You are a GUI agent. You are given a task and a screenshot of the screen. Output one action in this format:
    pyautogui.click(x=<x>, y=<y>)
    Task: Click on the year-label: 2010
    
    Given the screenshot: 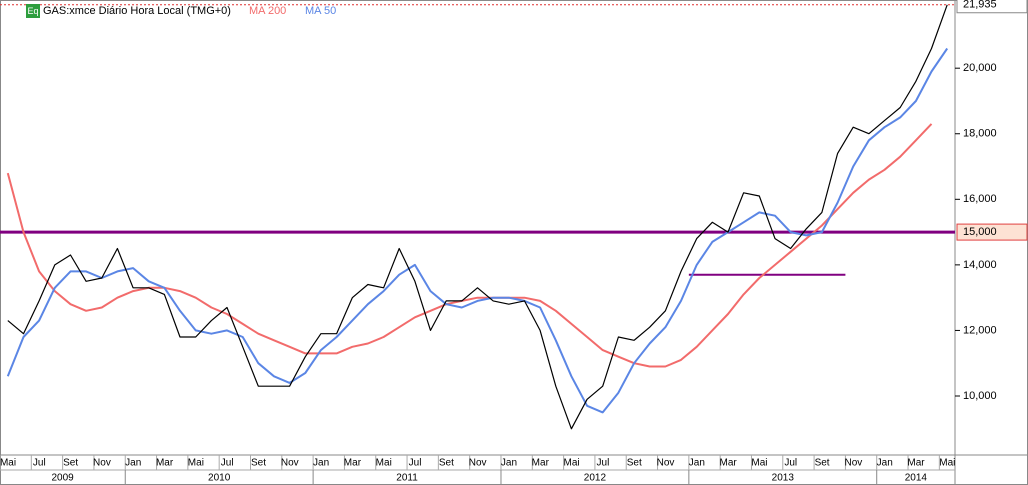 What is the action you would take?
    pyautogui.click(x=219, y=478)
    